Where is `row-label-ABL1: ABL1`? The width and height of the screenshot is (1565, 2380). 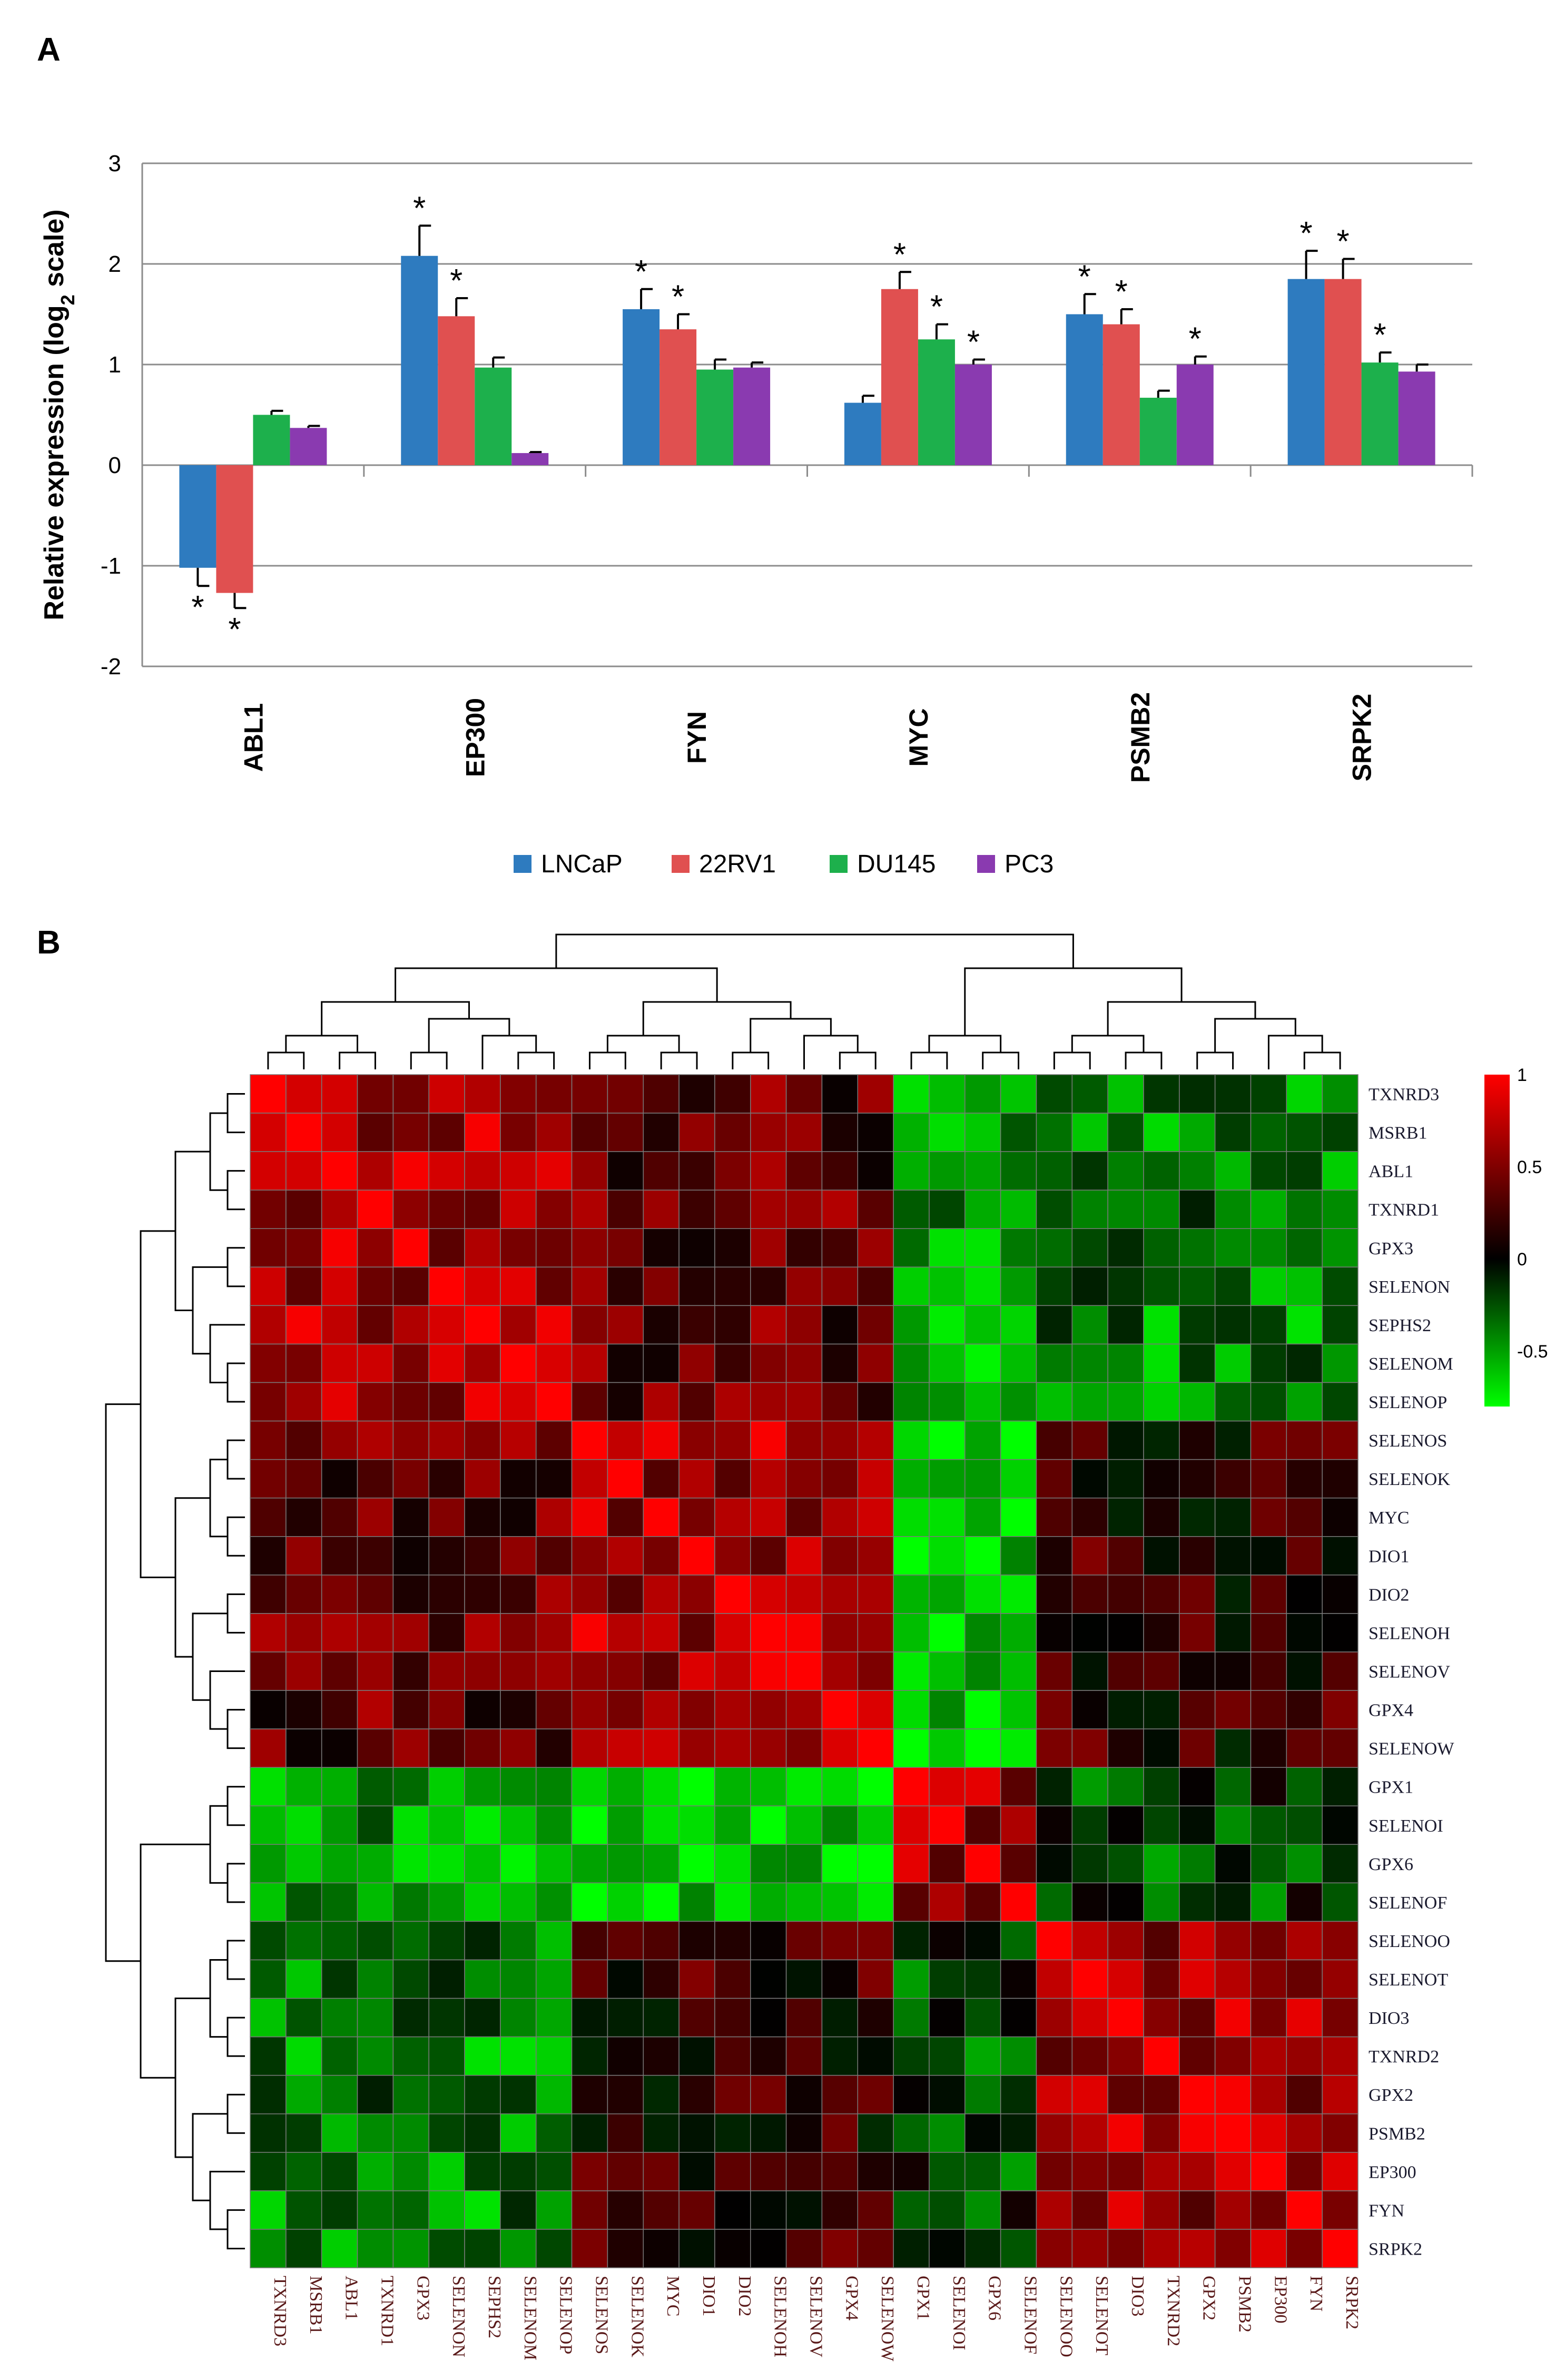
row-label-ABL1: ABL1 is located at coordinates (1391, 1172).